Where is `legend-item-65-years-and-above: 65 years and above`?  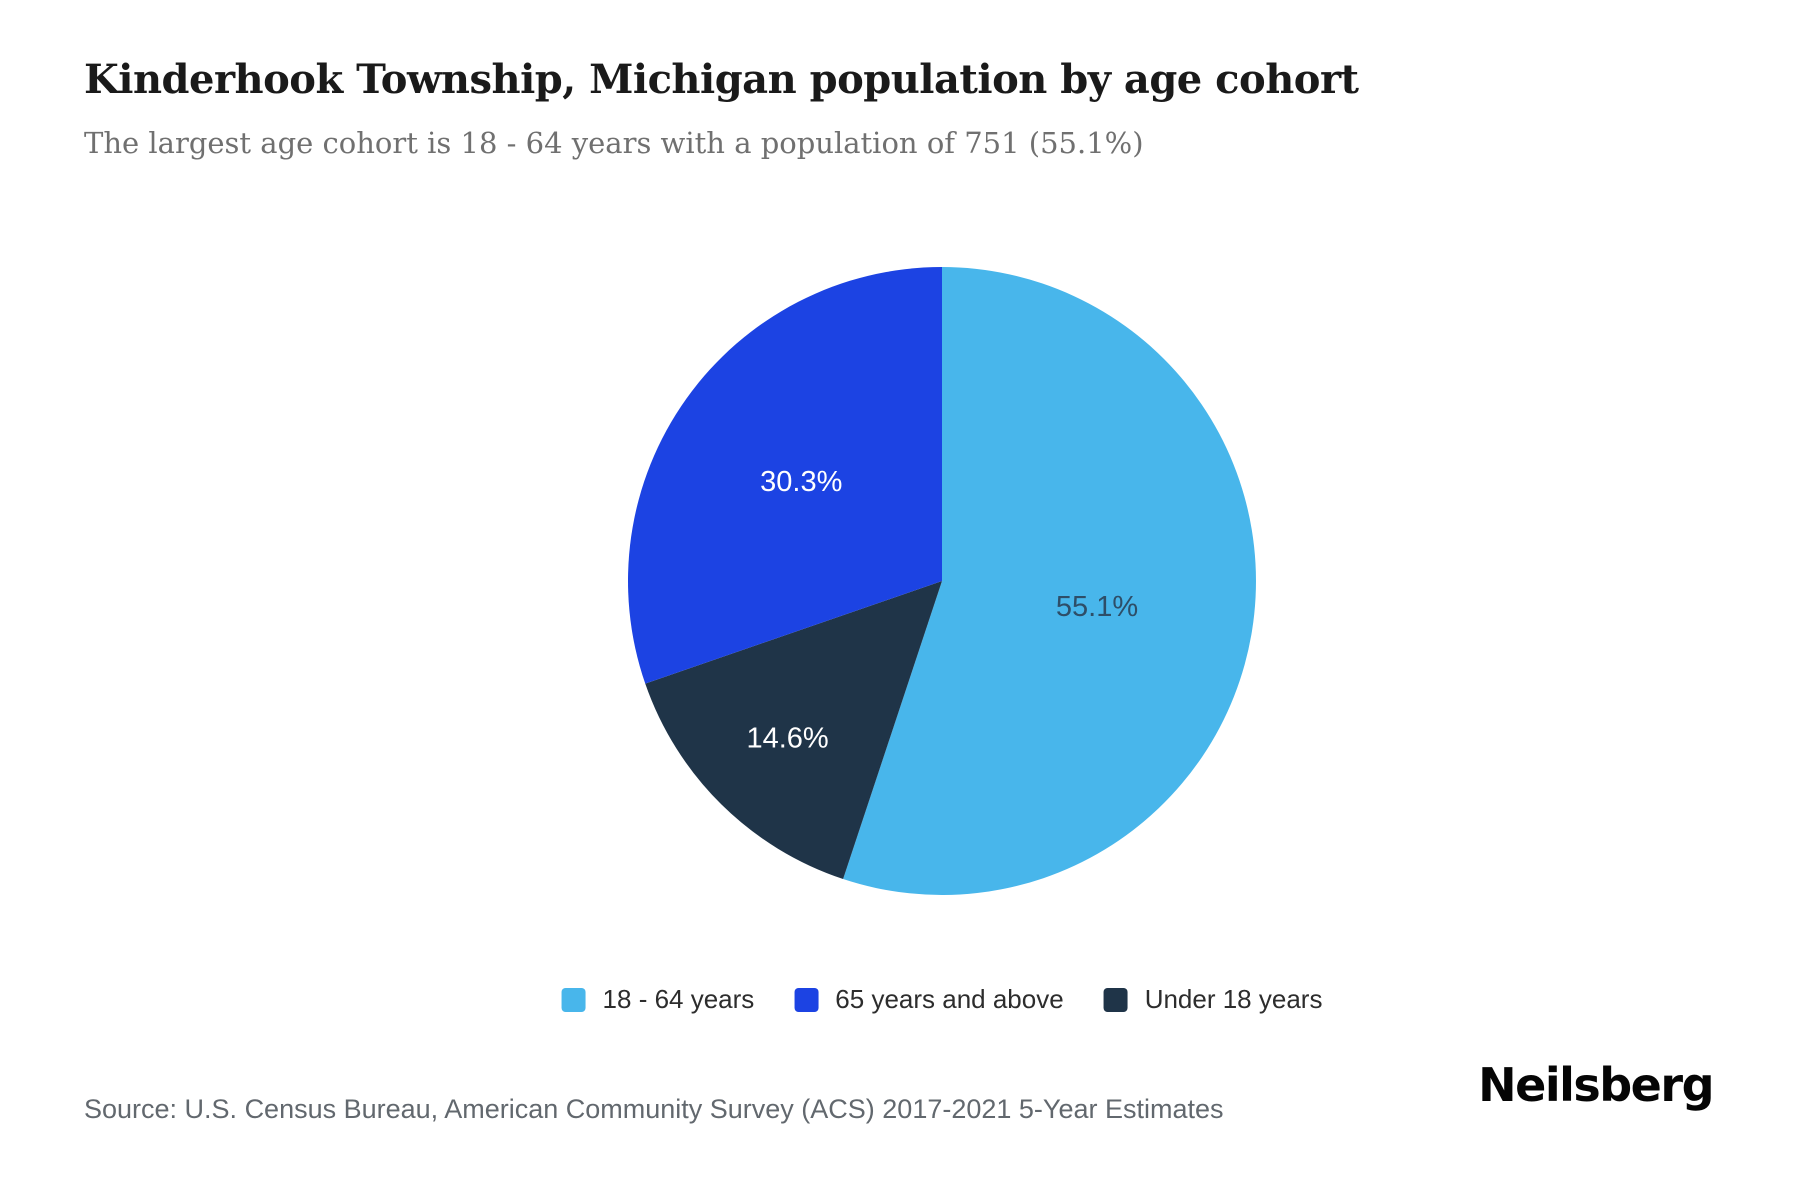 legend-item-65-years-and-above: 65 years and above is located at coordinates (929, 999).